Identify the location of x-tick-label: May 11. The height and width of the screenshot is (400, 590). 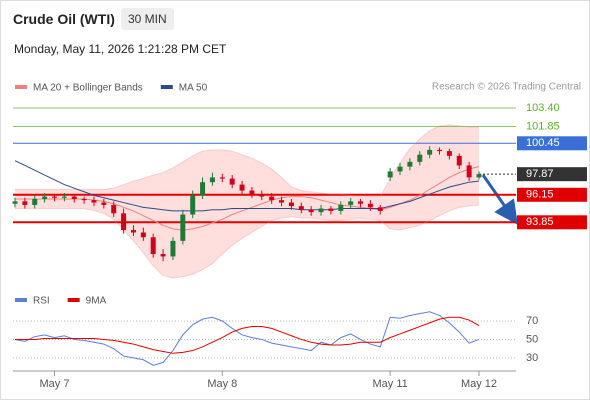
(390, 384).